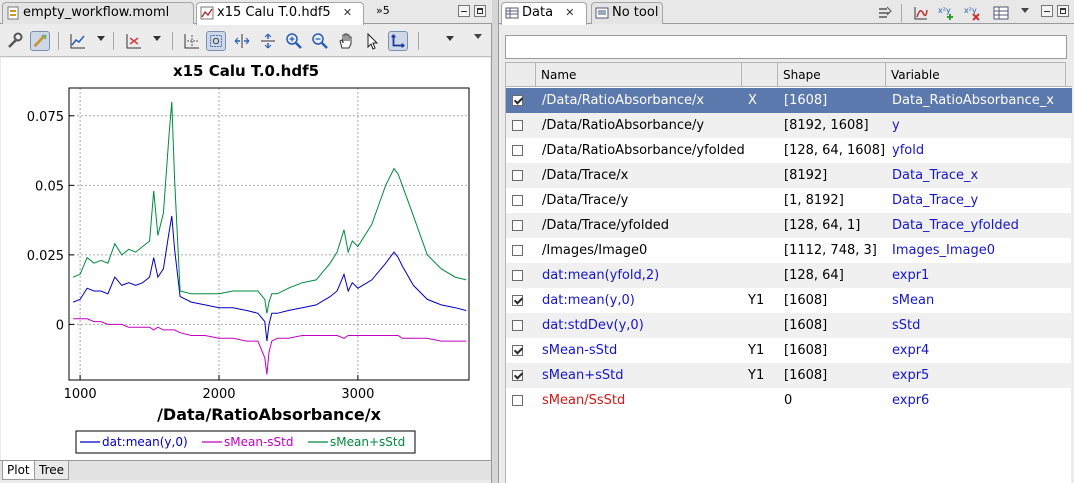 This screenshot has width=1074, height=483. What do you see at coordinates (584, 400) in the screenshot?
I see `row-name: sMean/SsStd` at bounding box center [584, 400].